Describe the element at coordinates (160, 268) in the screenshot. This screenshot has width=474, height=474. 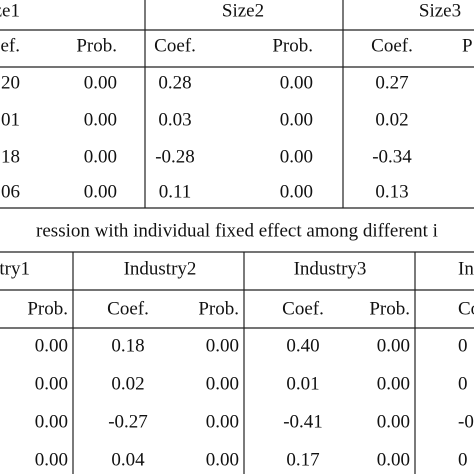
I see `group-header: Industry2` at that location.